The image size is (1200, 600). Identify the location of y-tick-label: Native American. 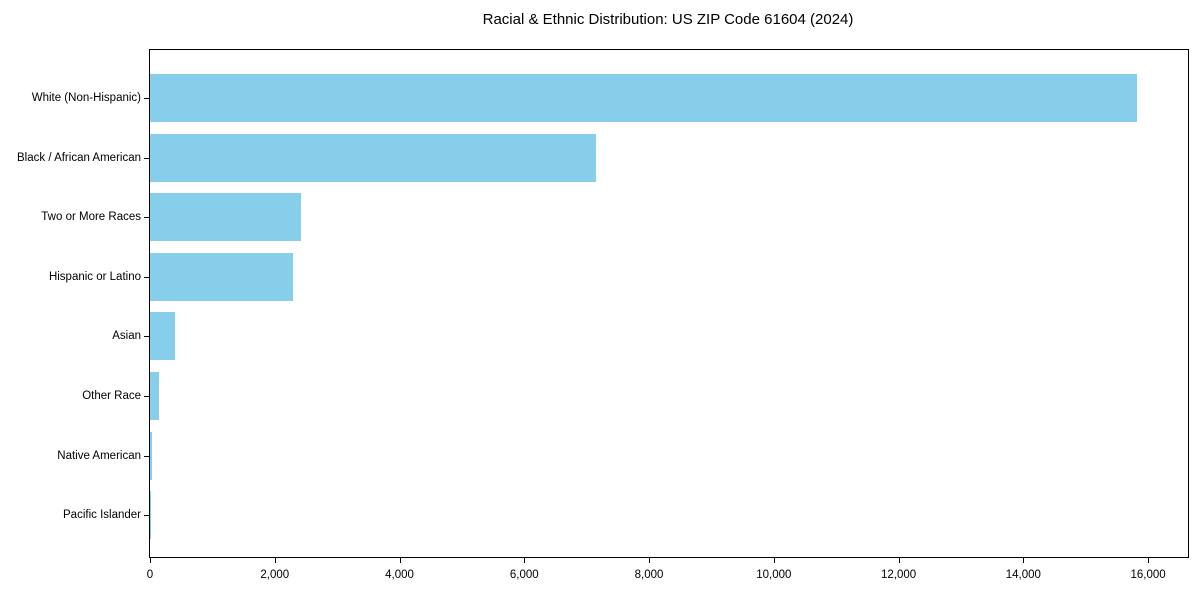
(99, 455).